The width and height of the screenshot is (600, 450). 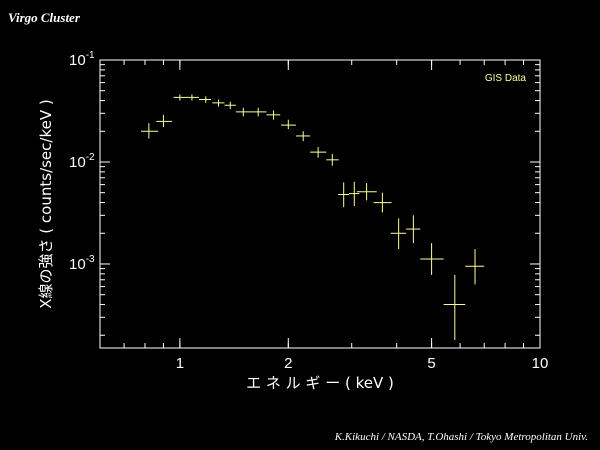 What do you see at coordinates (320, 383) in the screenshot?
I see `x-axis-label: エ ネ ル ギ ー ( keV )` at bounding box center [320, 383].